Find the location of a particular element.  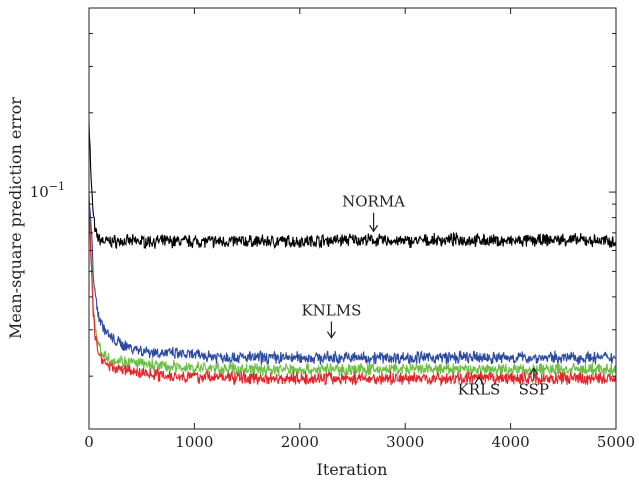

annotation-arrowhead-knlms is located at coordinates (331, 335).